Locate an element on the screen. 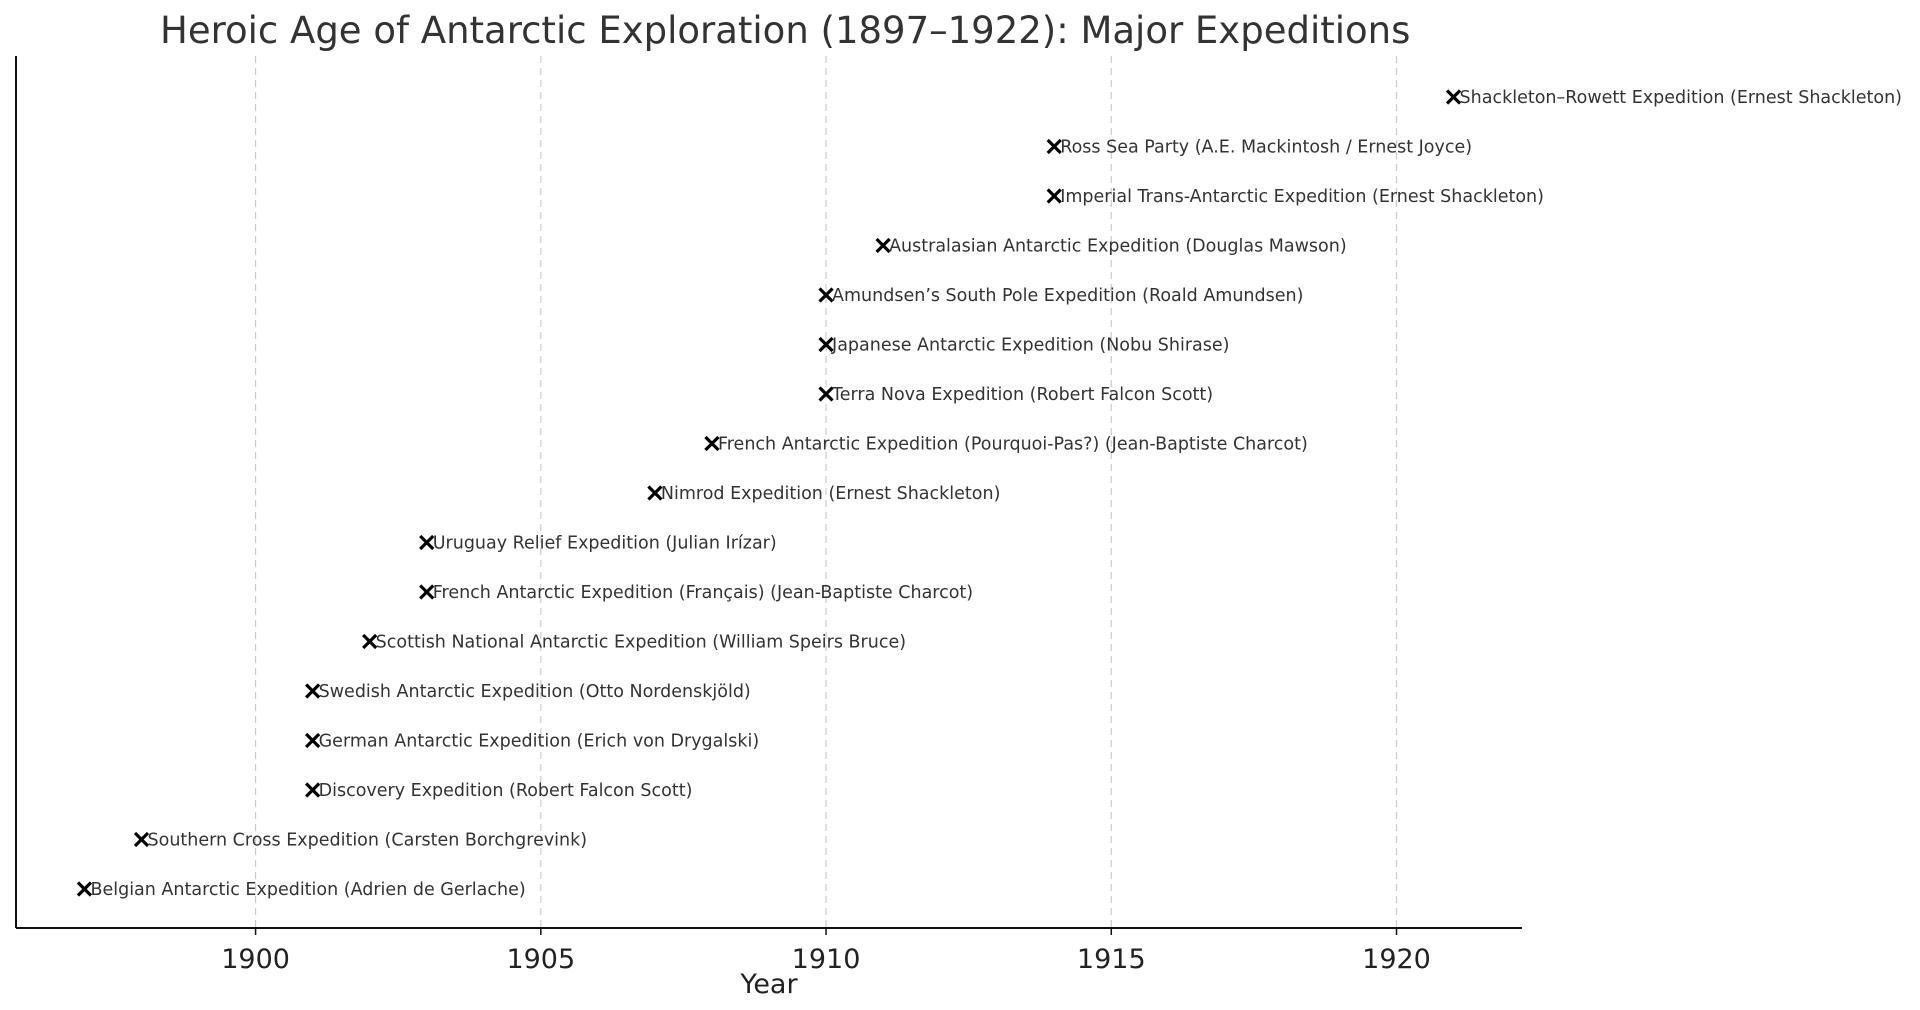 This screenshot has height=1010, width=1920. x-axis-ticks: 1900 1905 1910 1915 1920 is located at coordinates (826, 951).